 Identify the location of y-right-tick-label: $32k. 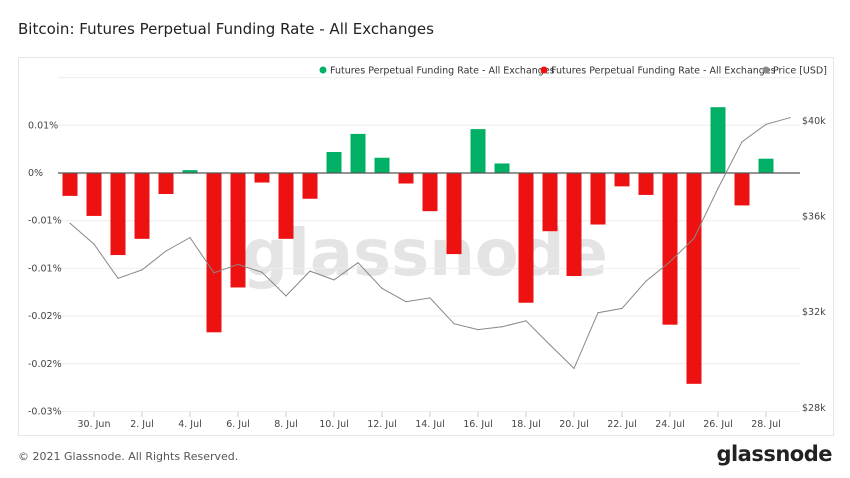
(814, 312).